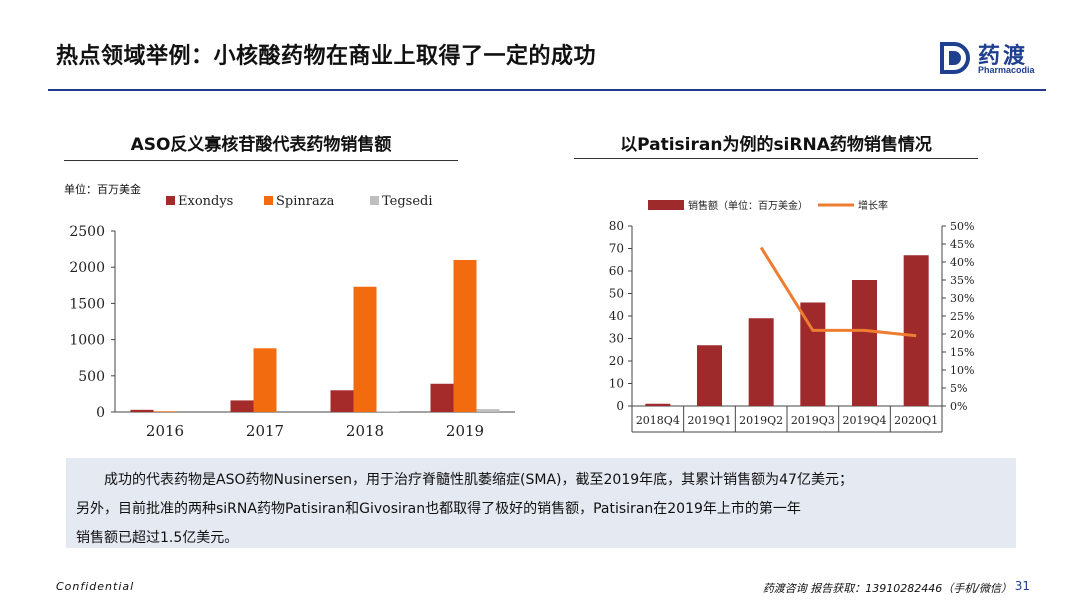 The width and height of the screenshot is (1080, 608). I want to click on x-tick-label: 2020Q1, so click(916, 420).